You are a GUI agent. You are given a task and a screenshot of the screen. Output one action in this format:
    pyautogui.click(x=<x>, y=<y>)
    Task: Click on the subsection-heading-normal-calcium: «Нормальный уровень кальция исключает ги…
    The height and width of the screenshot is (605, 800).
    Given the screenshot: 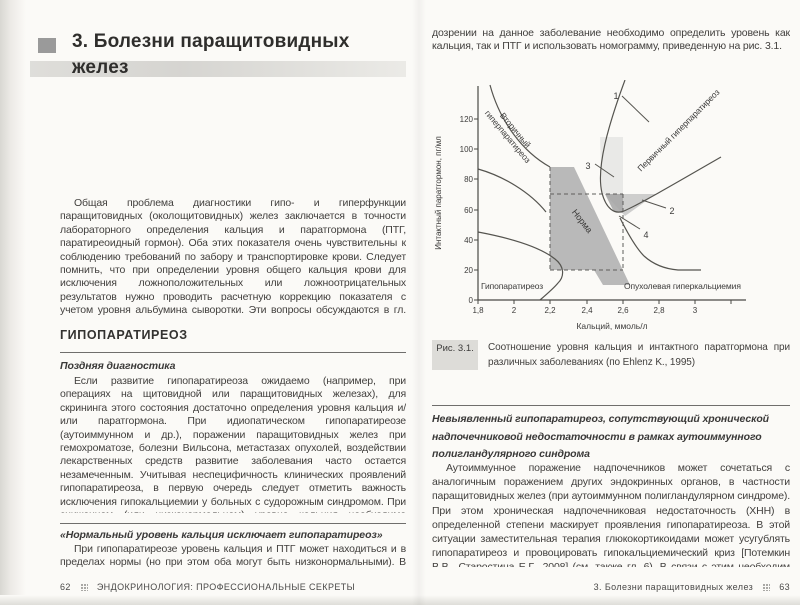 What is the action you would take?
    pyautogui.click(x=221, y=535)
    